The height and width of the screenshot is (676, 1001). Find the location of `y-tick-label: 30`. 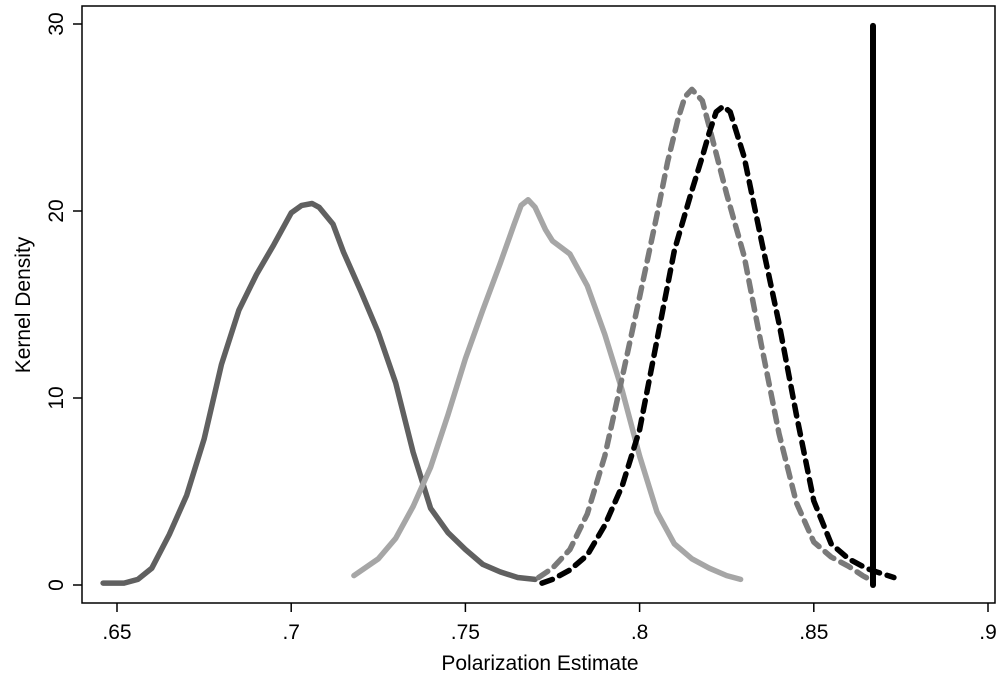

y-tick-label: 30 is located at coordinates (56, 23).